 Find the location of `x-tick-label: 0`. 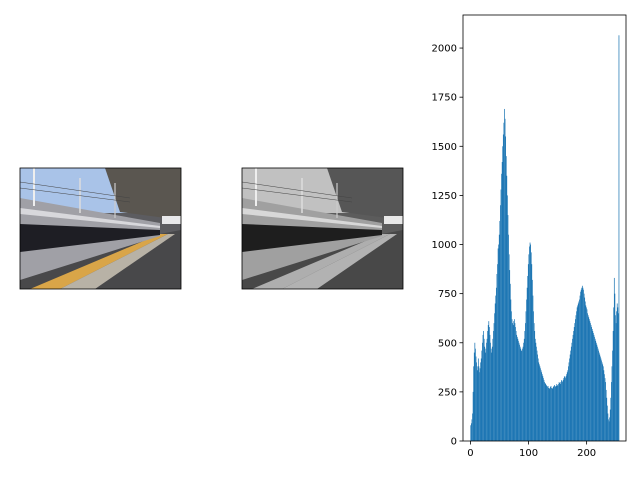

x-tick-label: 0 is located at coordinates (470, 453).